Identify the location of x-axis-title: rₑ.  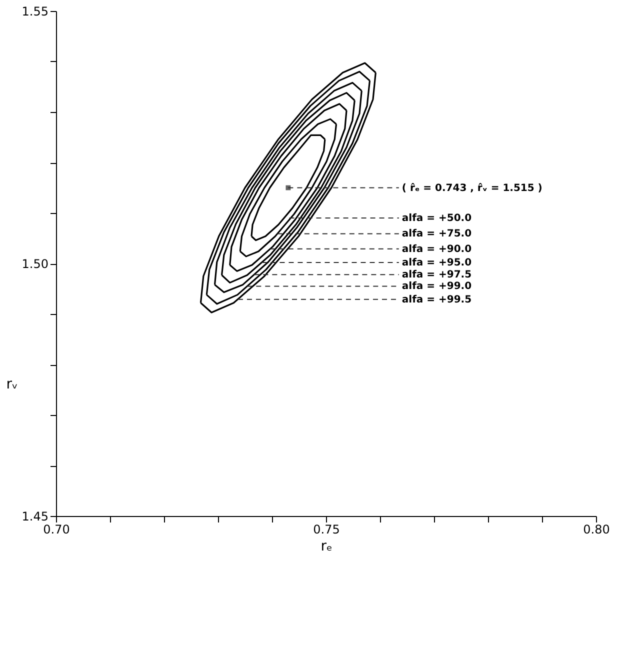
(326, 546).